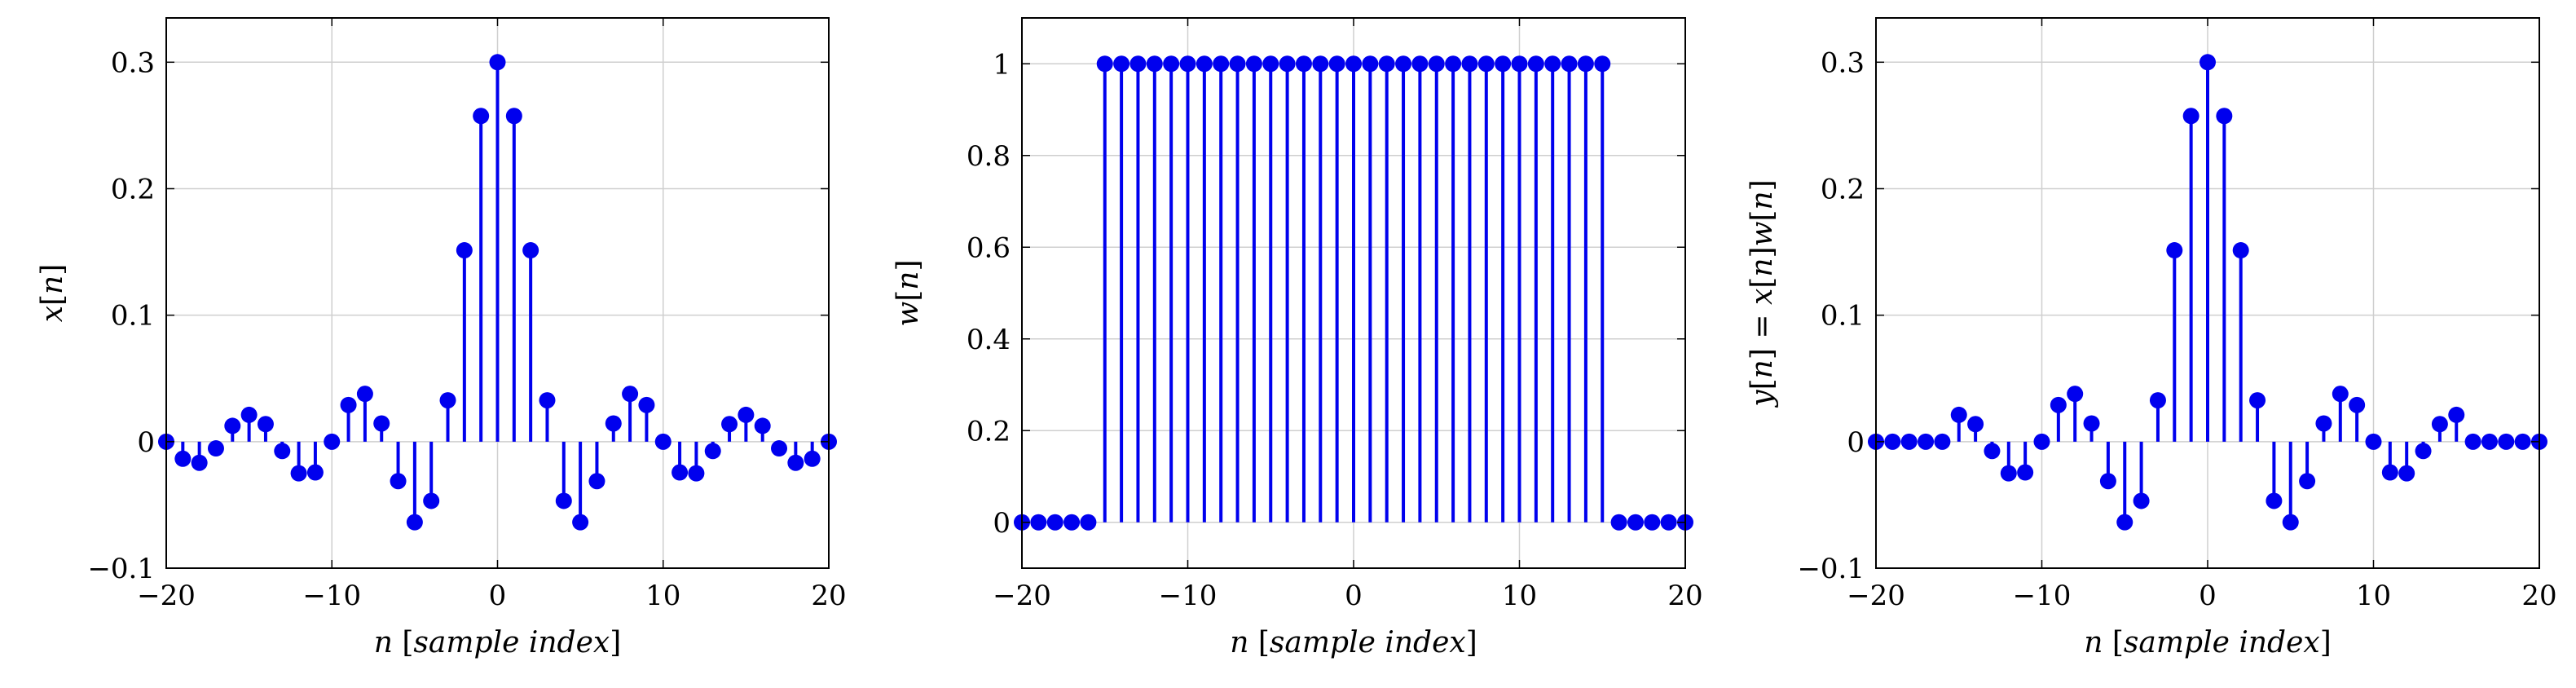 The height and width of the screenshot is (688, 2576). I want to click on y-tick-label: 0.8, so click(989, 156).